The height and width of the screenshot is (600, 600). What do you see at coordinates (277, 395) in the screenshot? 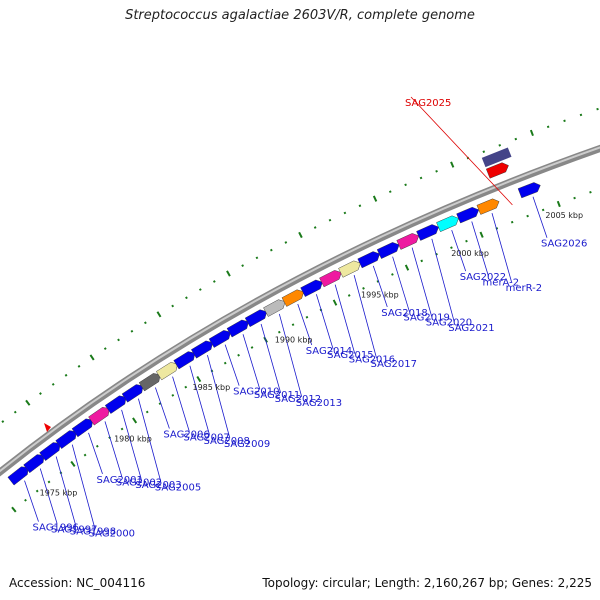
I see `gene-label-SAG2011: SAG2011` at bounding box center [277, 395].